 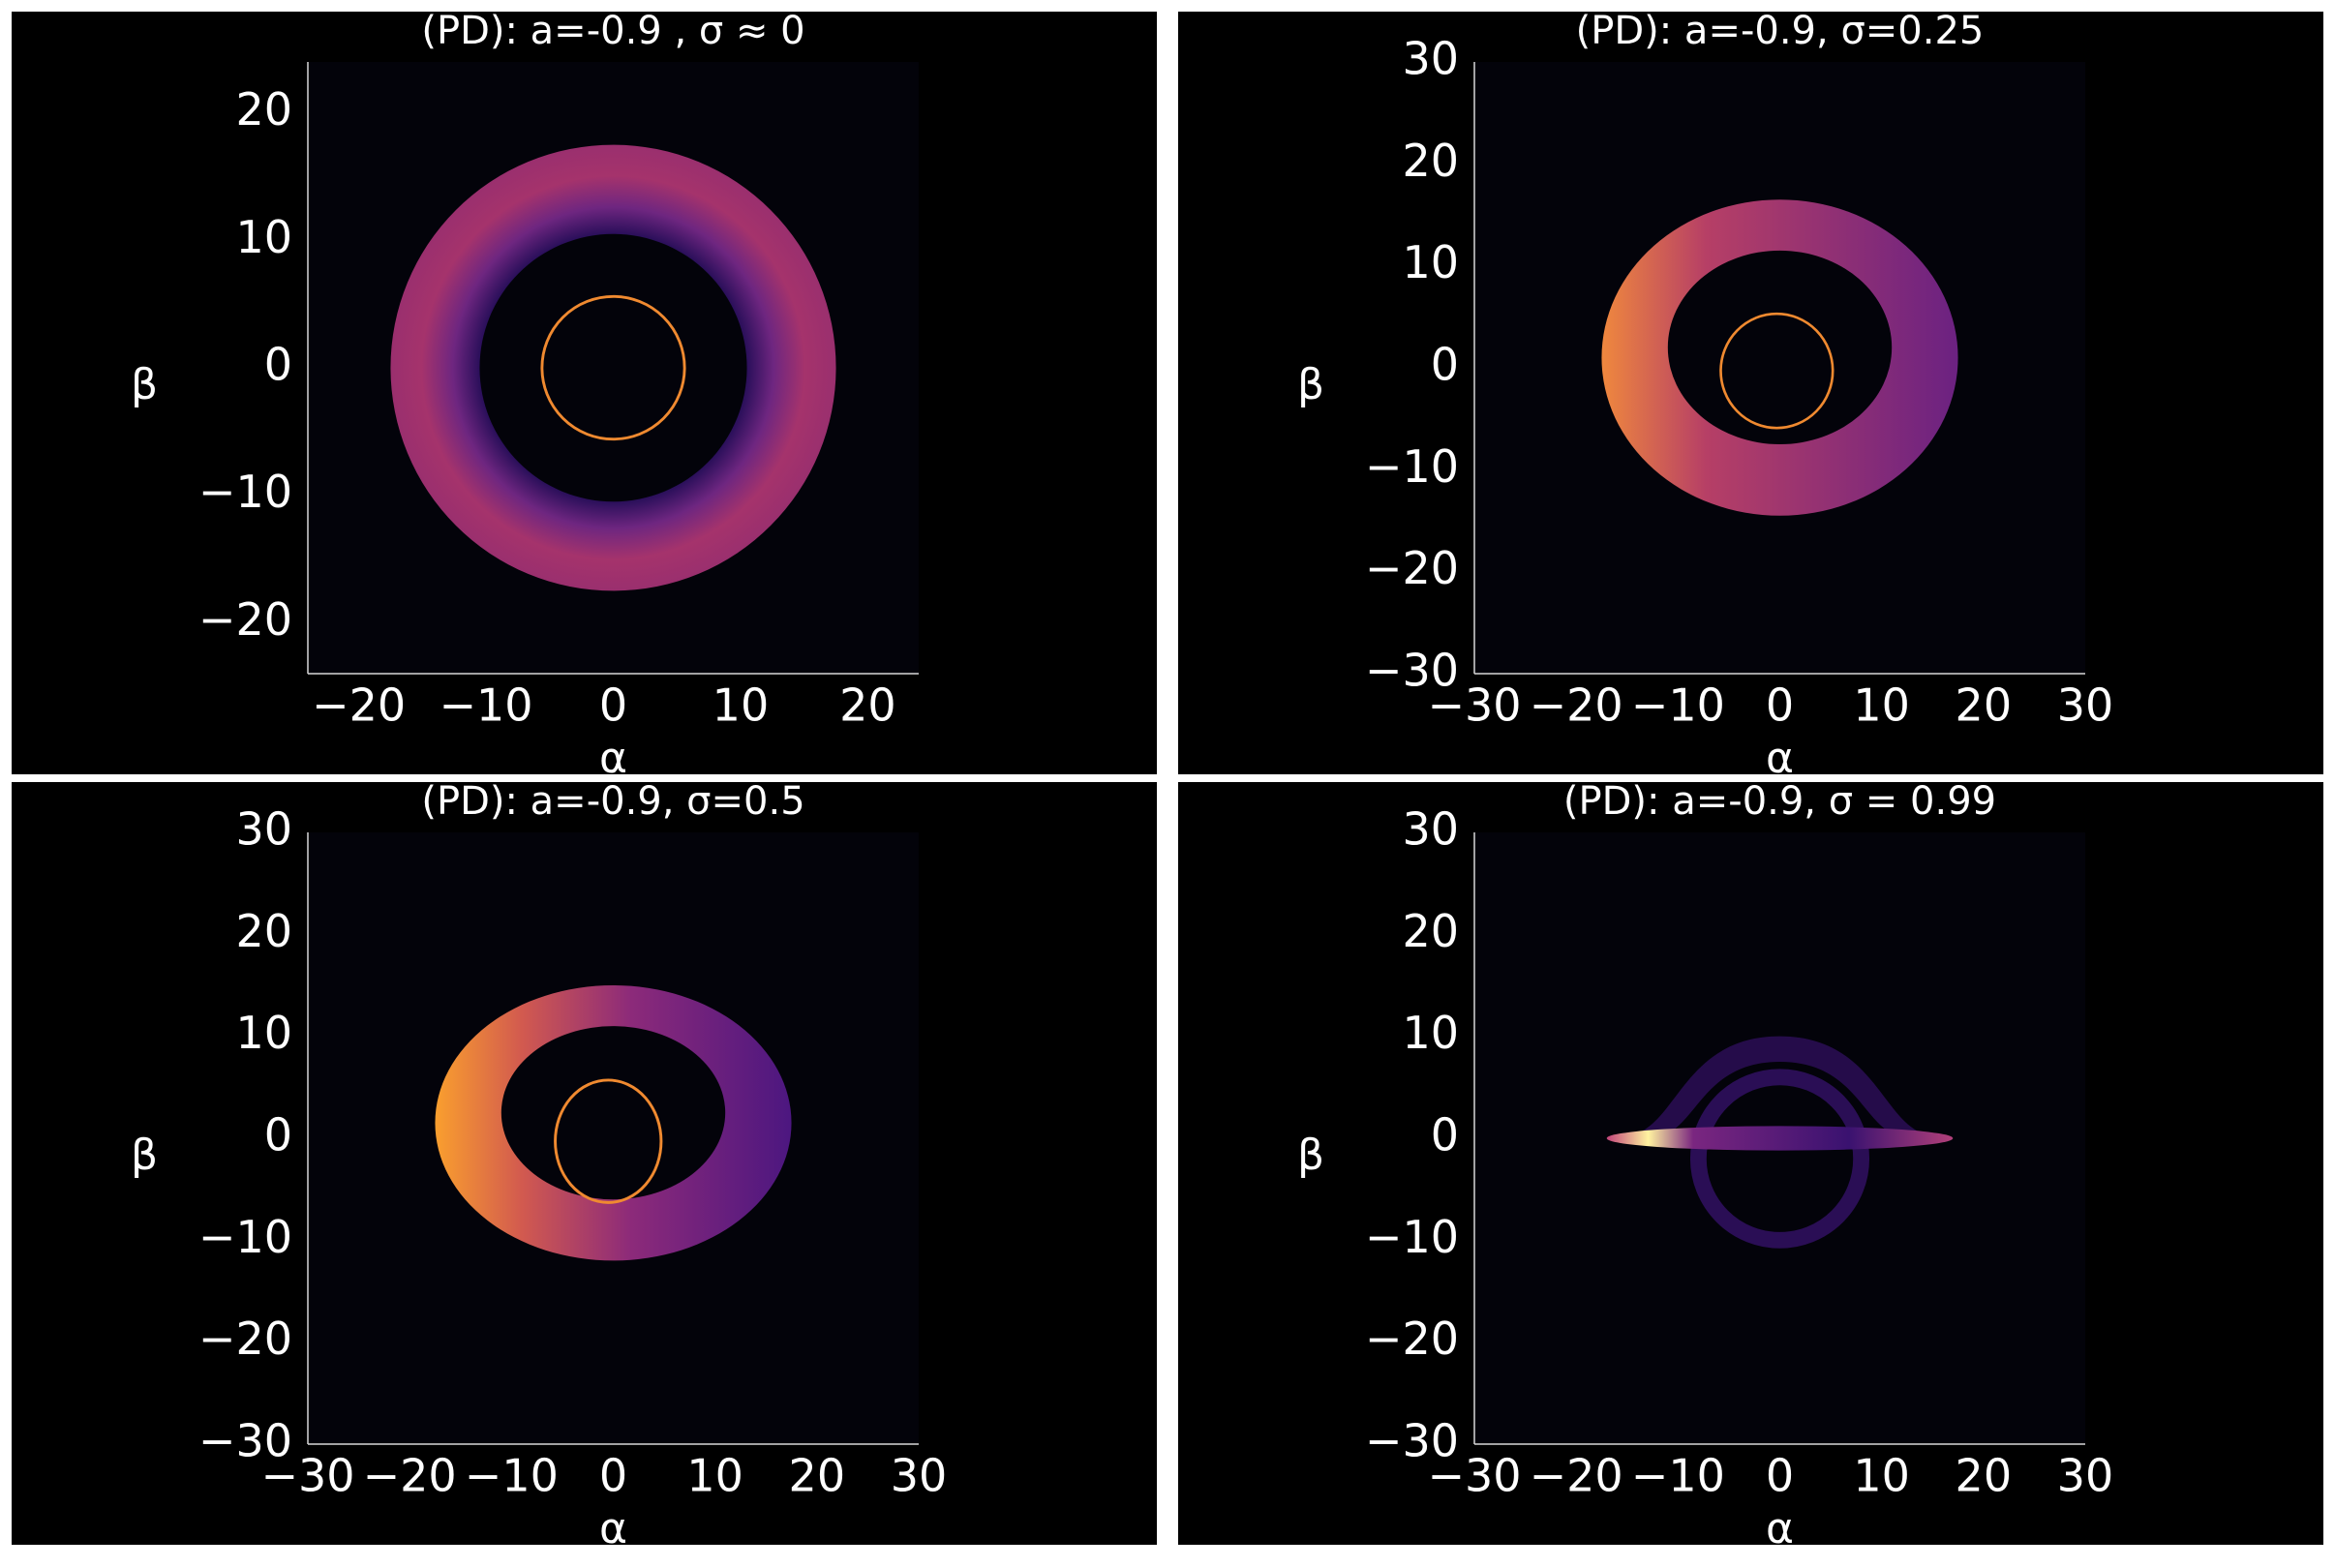 I want to click on chart-title: (PD): a=-0.9, σ = 0.99, so click(x=1779, y=801).